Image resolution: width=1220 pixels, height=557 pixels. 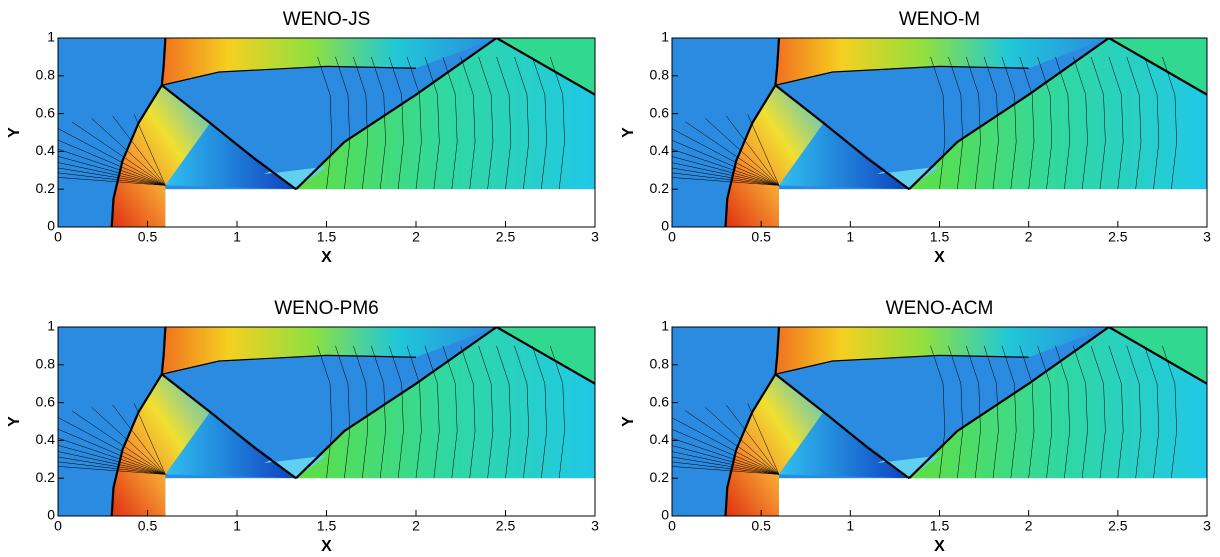 I want to click on panel-title: WENO-ACM, so click(x=940, y=308).